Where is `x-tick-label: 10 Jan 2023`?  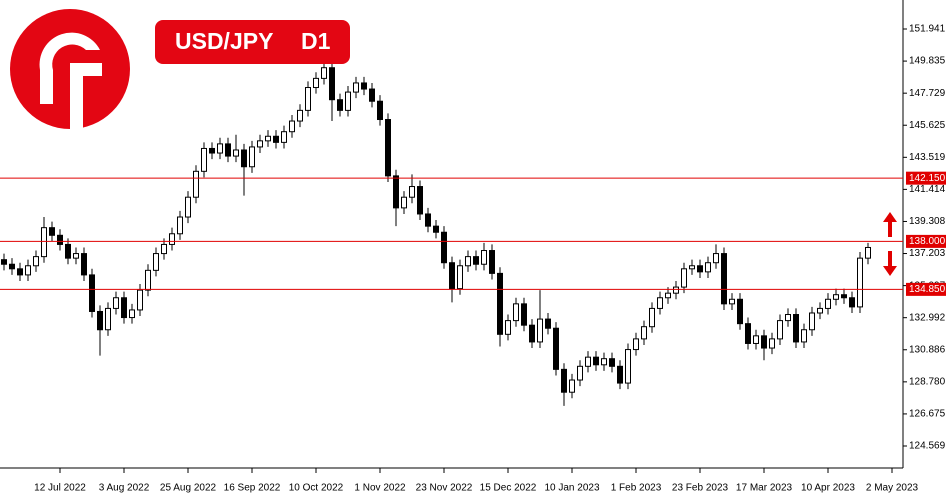 x-tick-label: 10 Jan 2023 is located at coordinates (571, 488).